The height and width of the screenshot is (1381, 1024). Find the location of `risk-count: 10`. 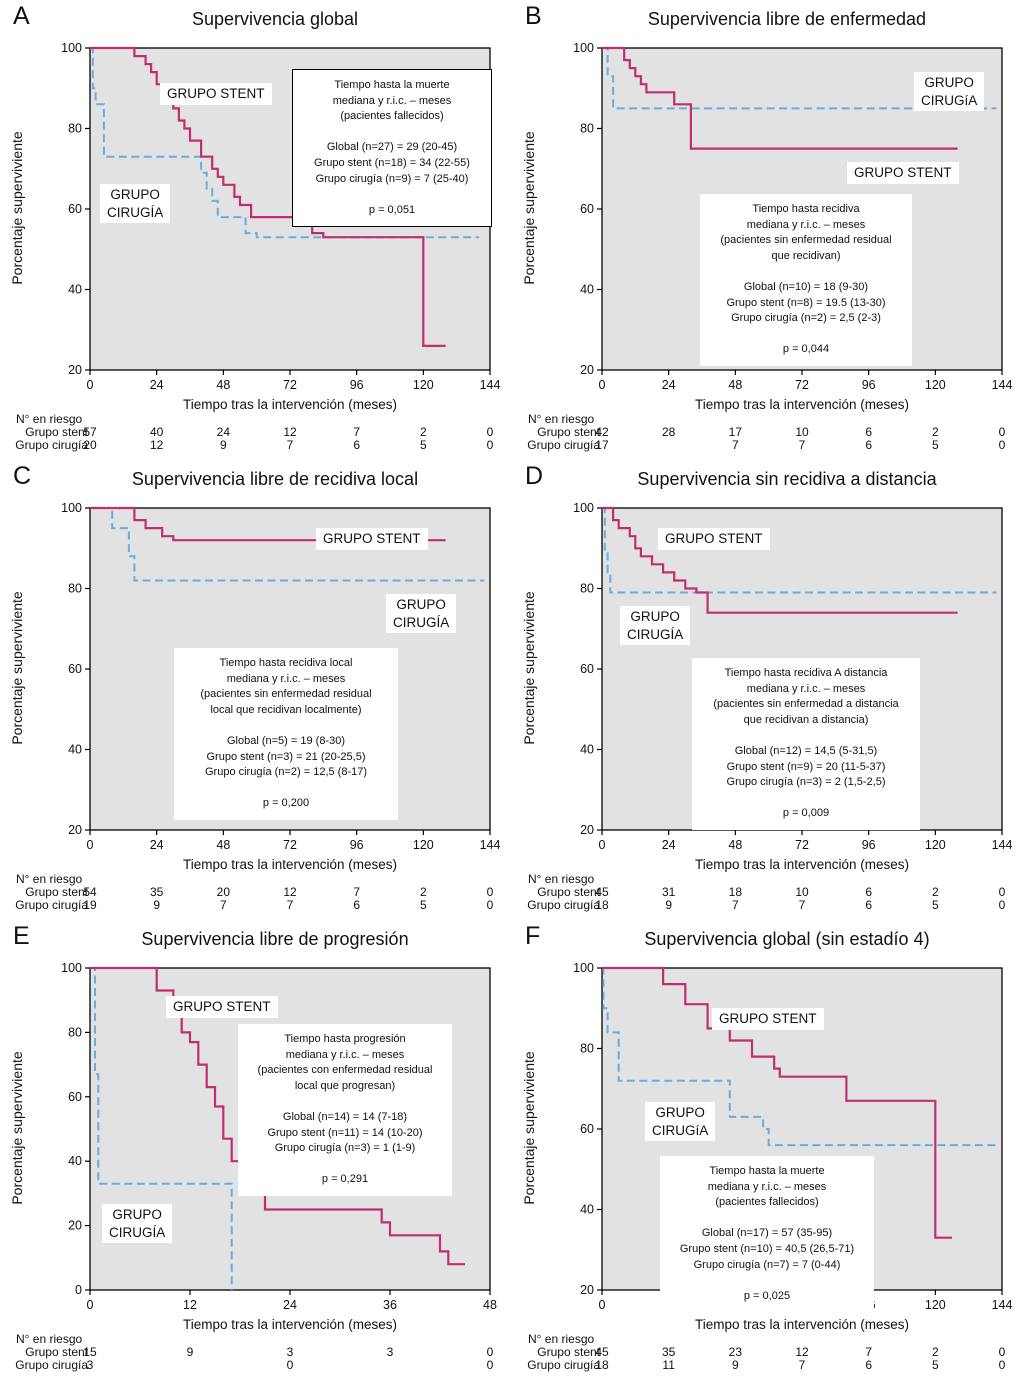

risk-count: 10 is located at coordinates (802, 432).